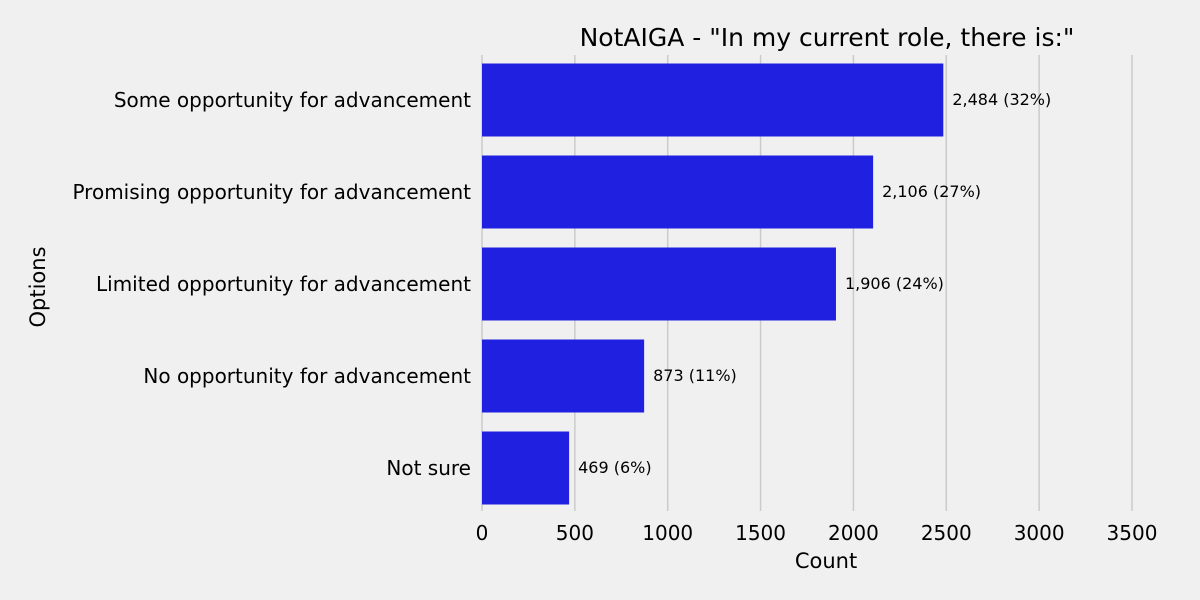 This screenshot has height=600, width=1200. What do you see at coordinates (307, 376) in the screenshot?
I see `y-tick-label: No opportunity for advancement` at bounding box center [307, 376].